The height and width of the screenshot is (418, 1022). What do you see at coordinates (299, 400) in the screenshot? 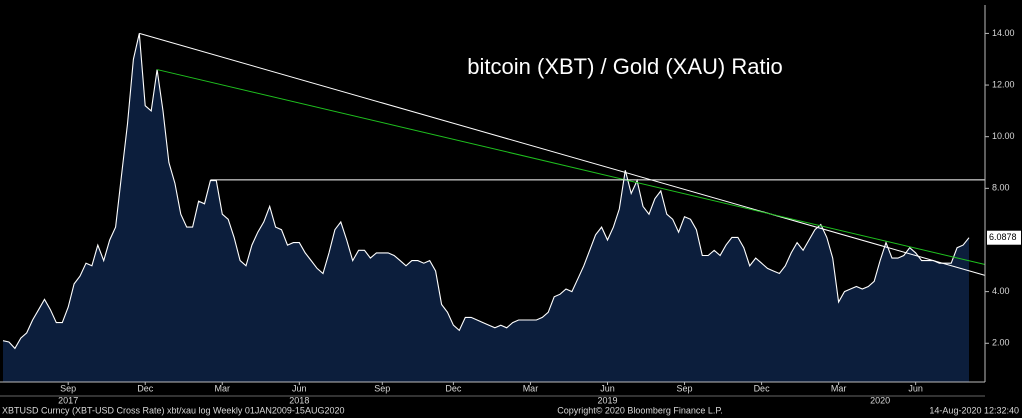
I see `year-label: 2018` at bounding box center [299, 400].